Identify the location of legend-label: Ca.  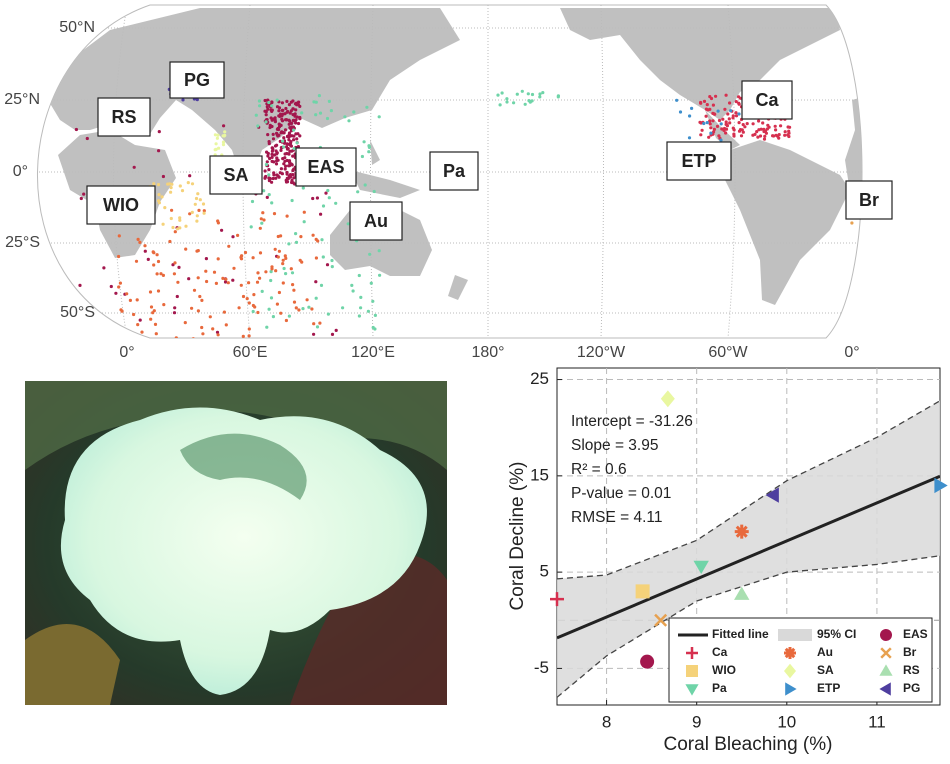
(720, 652).